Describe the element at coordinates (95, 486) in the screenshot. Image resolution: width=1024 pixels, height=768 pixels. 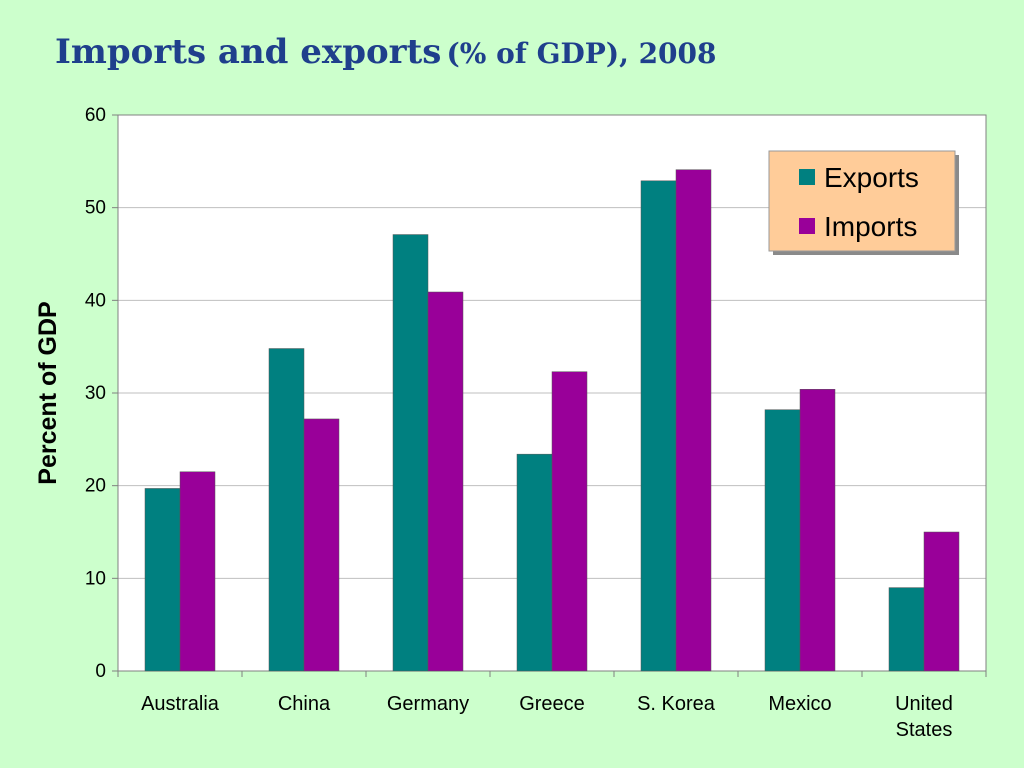
I see `y-tick-label: 20` at that location.